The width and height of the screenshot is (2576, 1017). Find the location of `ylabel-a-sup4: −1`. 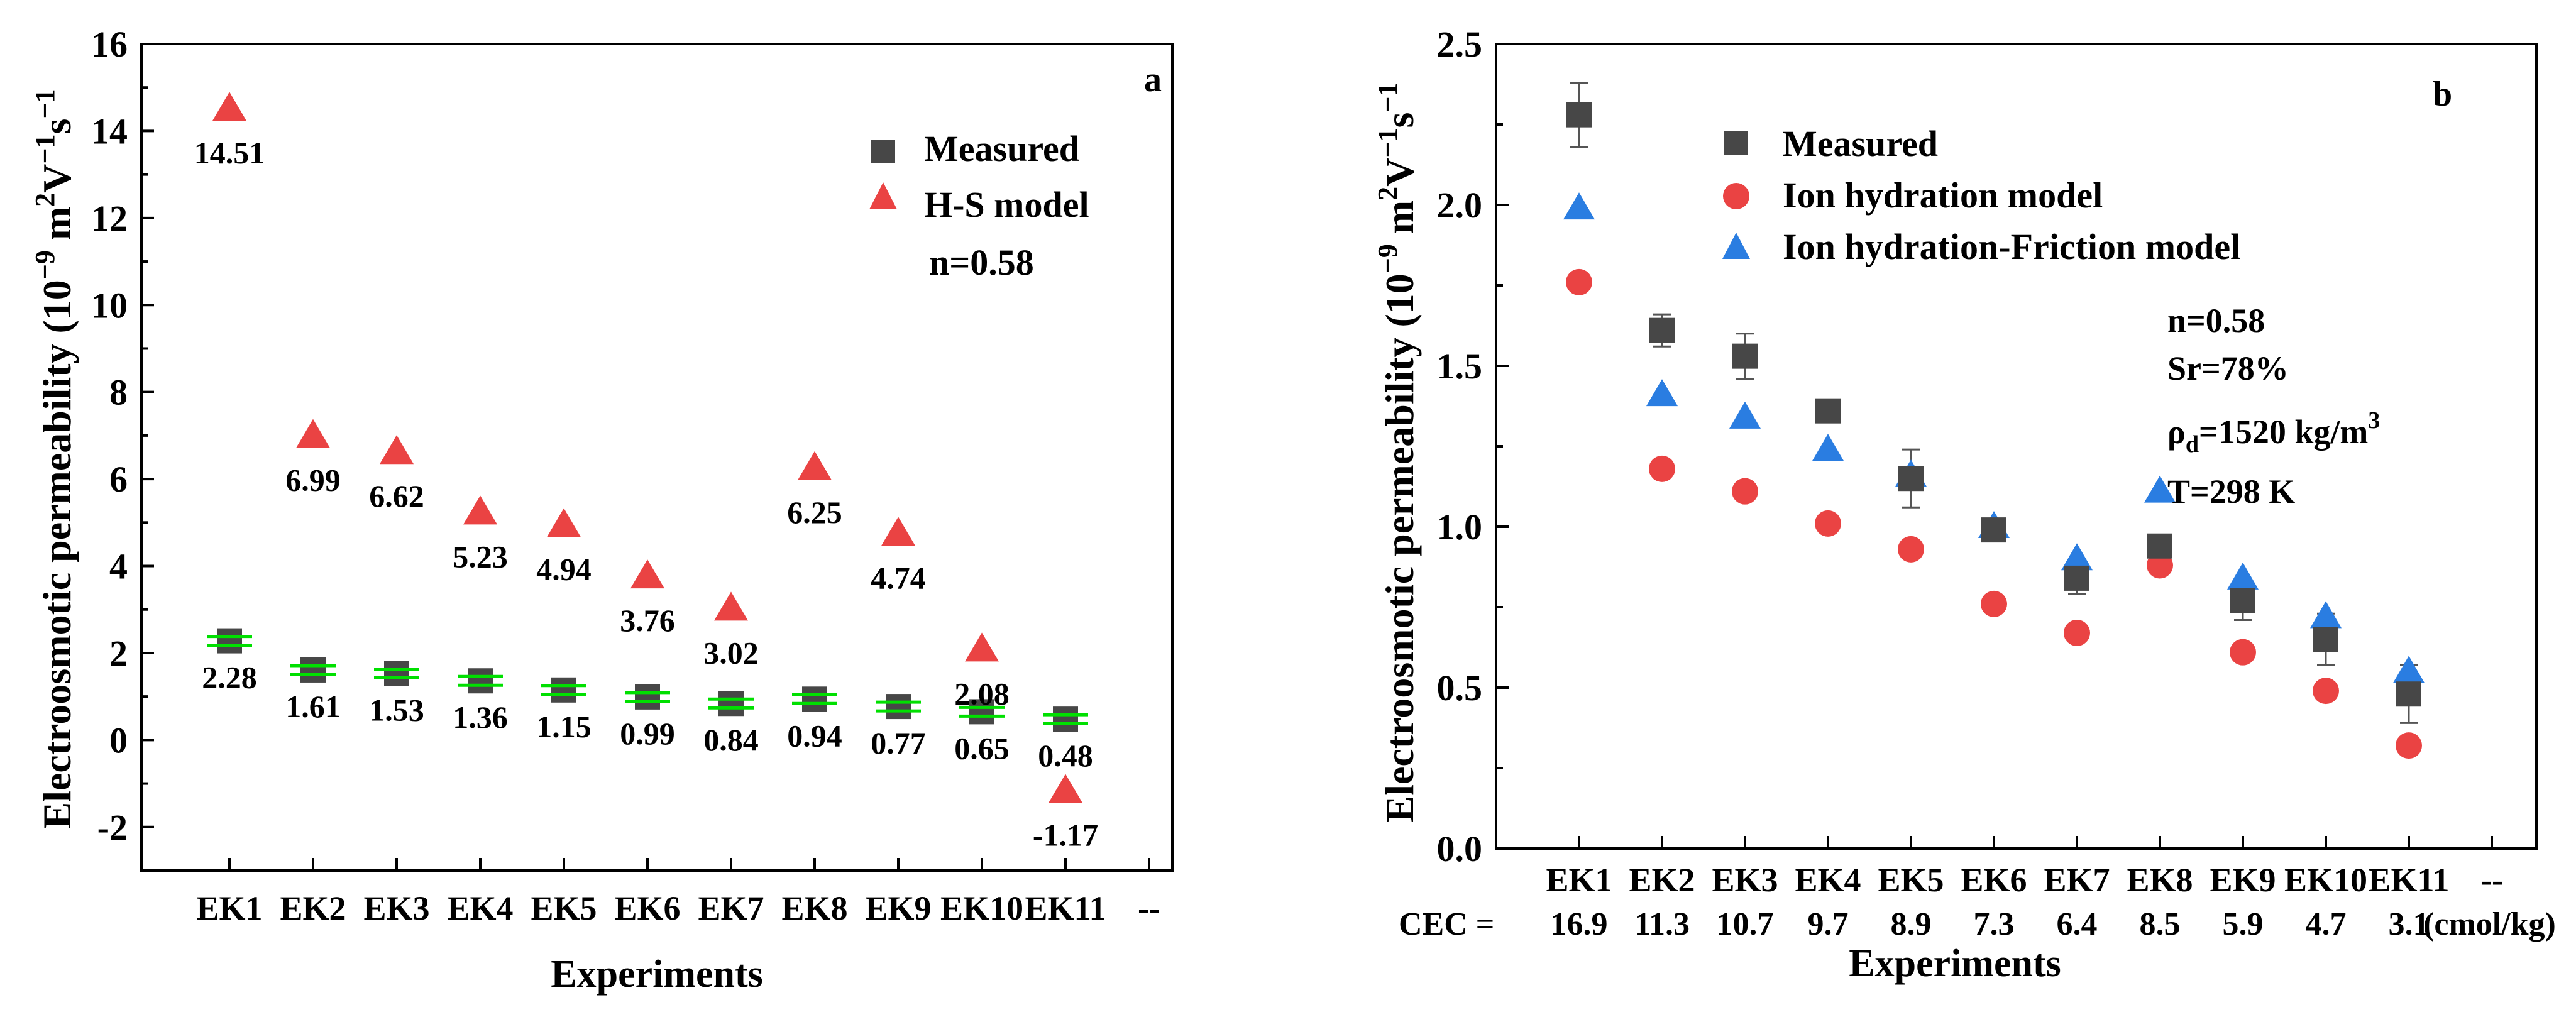

ylabel-a-sup4: −1 is located at coordinates (45, 104).